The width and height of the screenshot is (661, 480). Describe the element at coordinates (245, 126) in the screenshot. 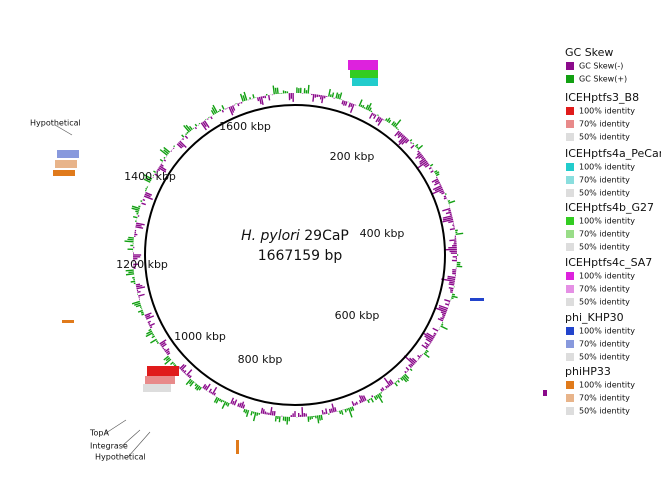

I see `position-label: 1600 kbp` at that location.